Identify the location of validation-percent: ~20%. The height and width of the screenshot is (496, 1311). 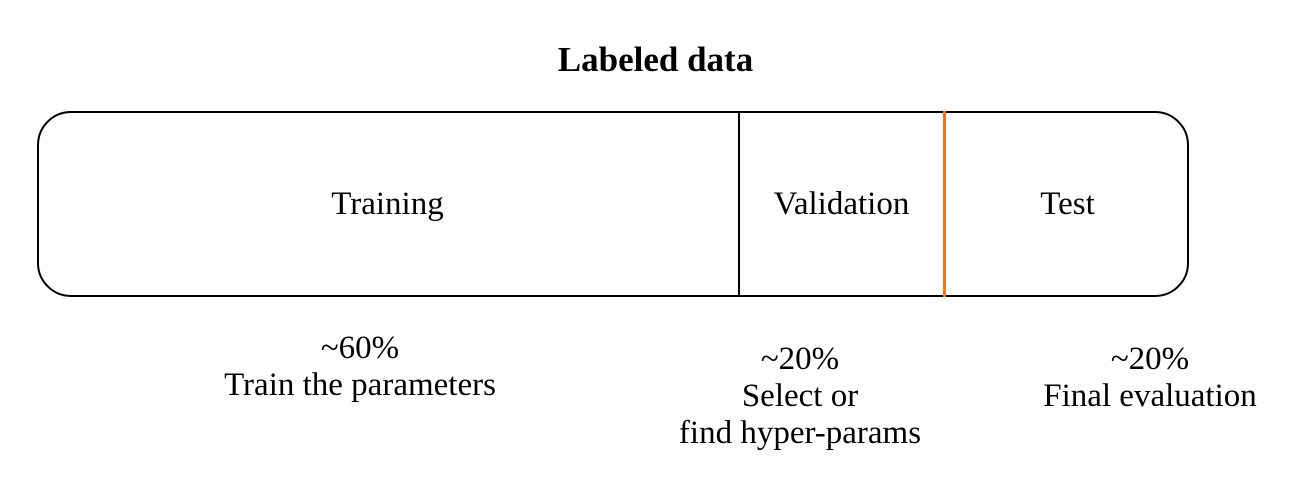
(800, 359).